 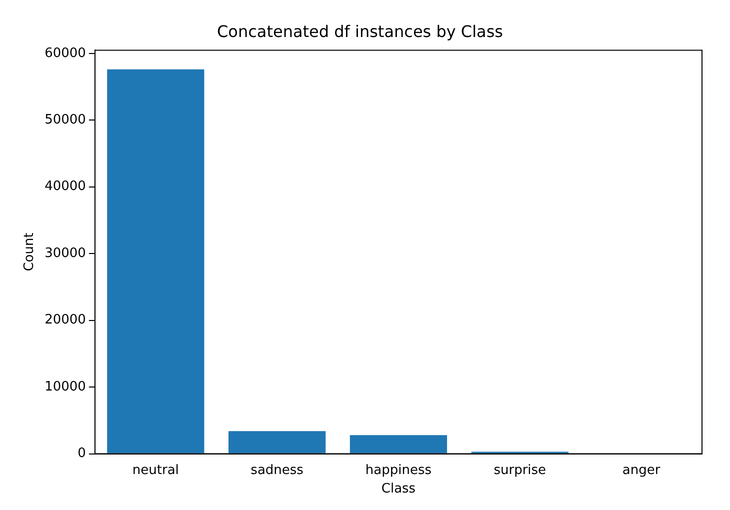 I want to click on y-tick-label: 10000, so click(x=65, y=386).